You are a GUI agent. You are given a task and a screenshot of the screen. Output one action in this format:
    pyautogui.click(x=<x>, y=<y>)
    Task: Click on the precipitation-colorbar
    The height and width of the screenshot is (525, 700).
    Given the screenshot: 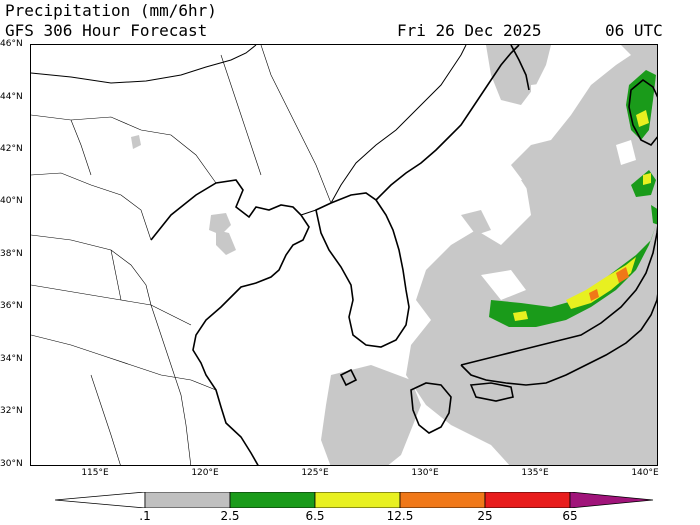 What is the action you would take?
    pyautogui.click(x=354, y=500)
    